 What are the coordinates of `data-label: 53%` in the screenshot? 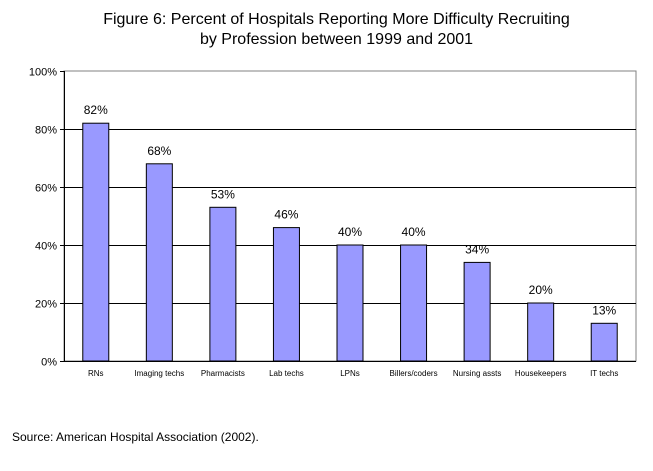 It's located at (223, 194).